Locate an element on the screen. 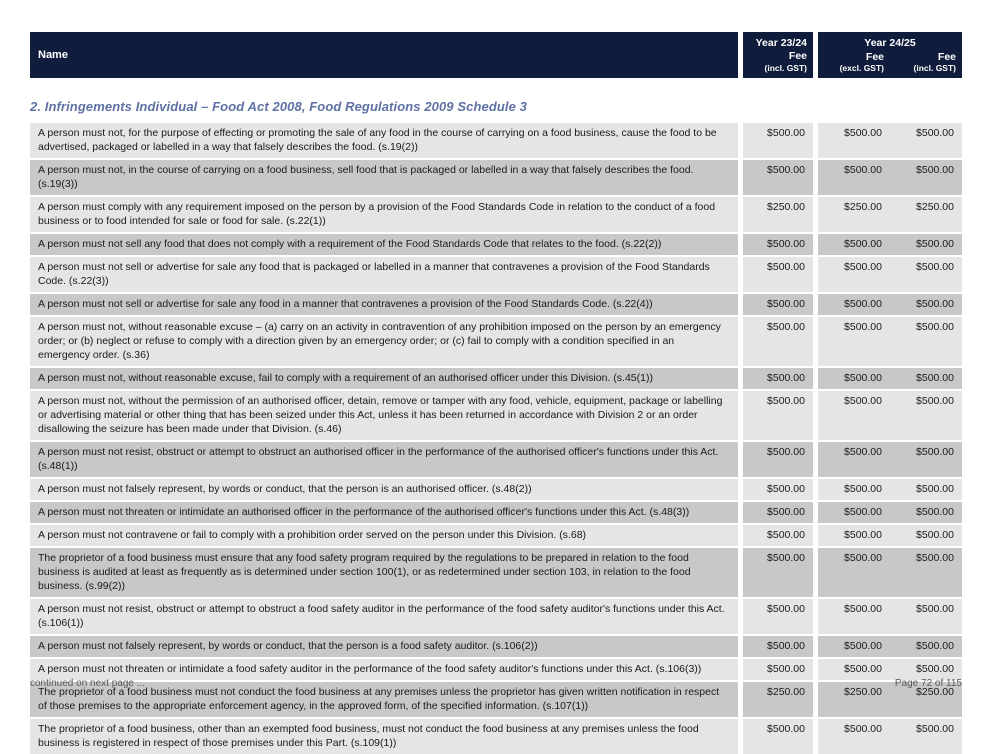 The image size is (992, 754). fee-2425-incl: $250.00 is located at coordinates (926, 214).